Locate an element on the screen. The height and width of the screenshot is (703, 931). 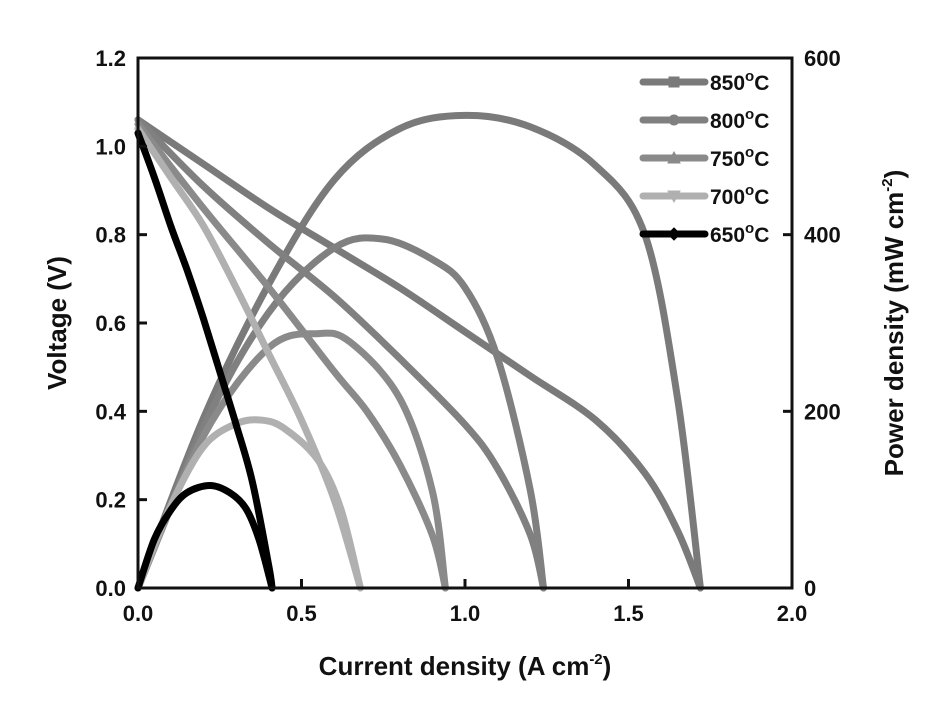
x-tick-label-0: 0.0 is located at coordinates (138, 613).